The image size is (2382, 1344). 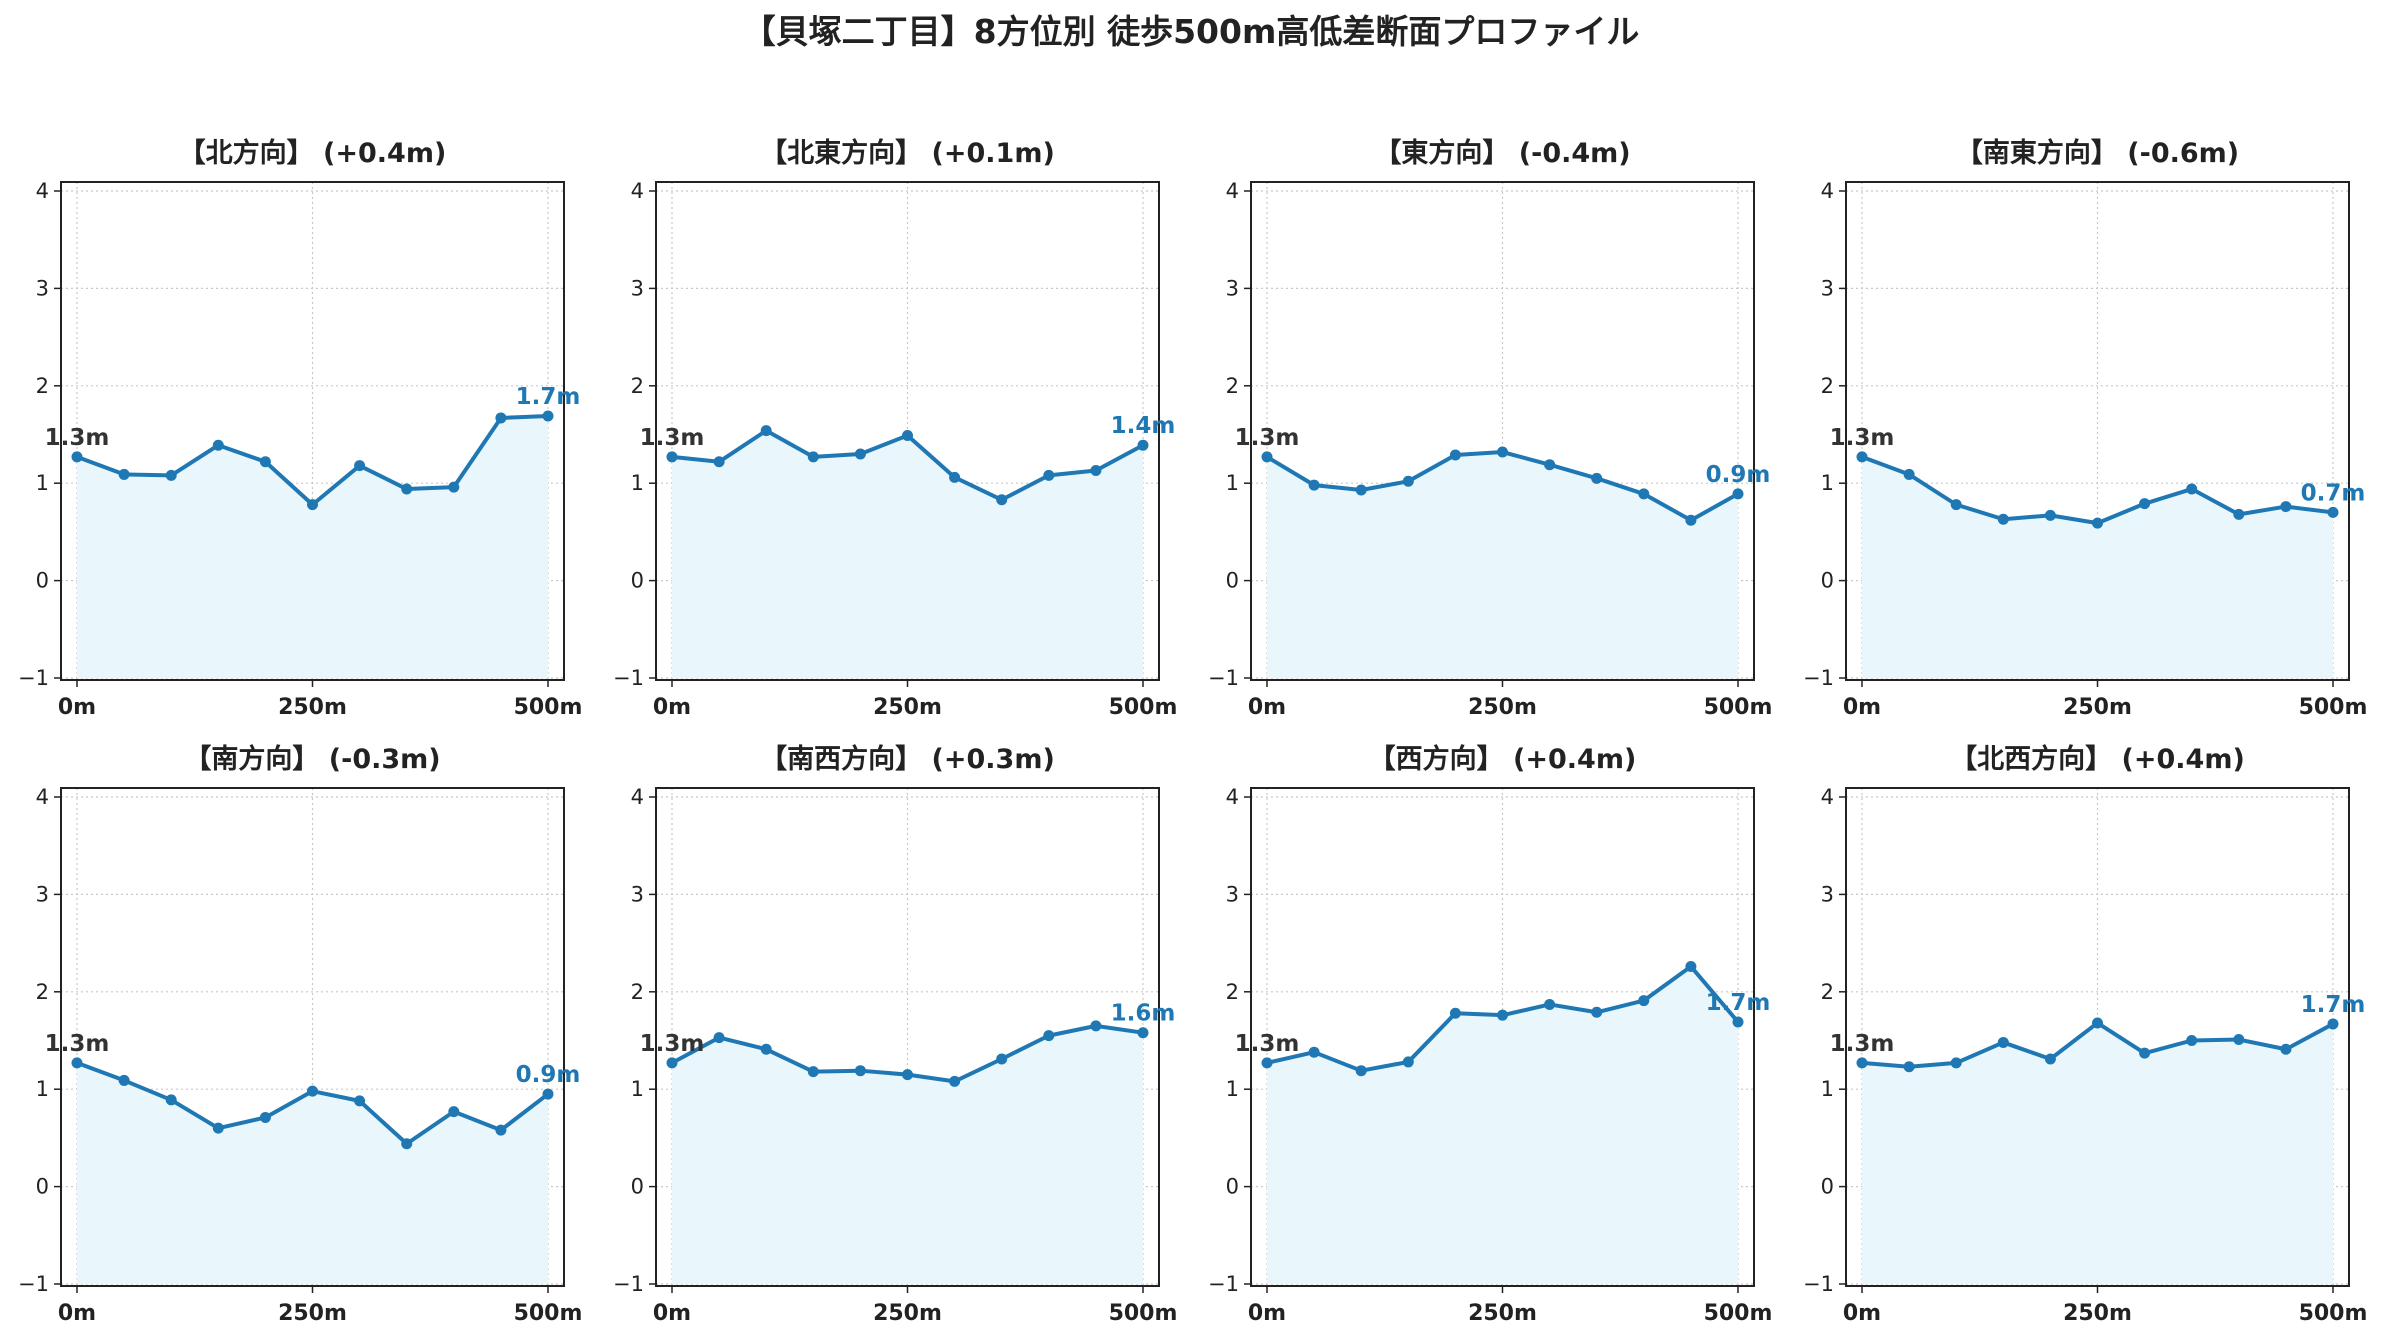 I want to click on figure-title: 【貝塚二丁目】8方位別 徒歩500m高低差断面プロファイル, so click(x=1191, y=31).